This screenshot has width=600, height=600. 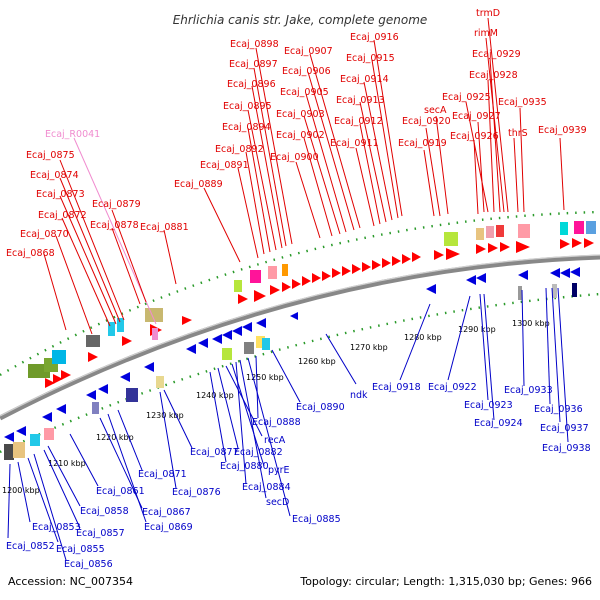 I want to click on label-Ecaj_0867: Ecaj_0867, so click(x=166, y=512).